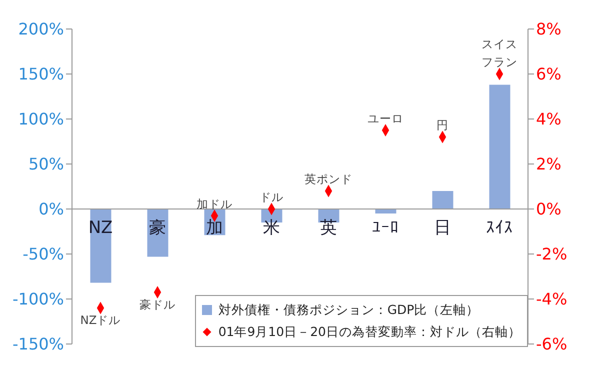  Describe the element at coordinates (41, 74) in the screenshot. I see `y-tick-label: 150%` at that location.